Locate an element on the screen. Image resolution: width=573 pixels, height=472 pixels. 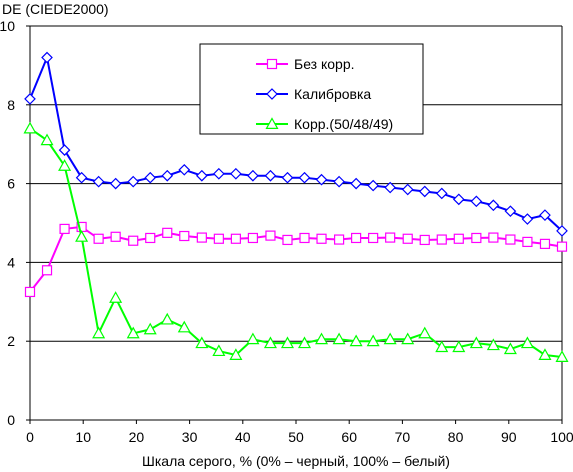
legend-label: Калибровка is located at coordinates (332, 94).